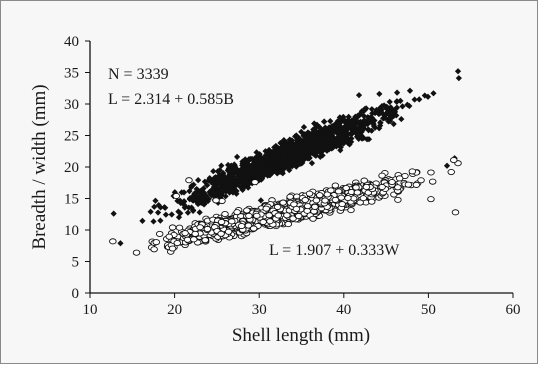 The height and width of the screenshot is (368, 538). Describe the element at coordinates (71, 137) in the screenshot. I see `y-tick-label: 25` at that location.